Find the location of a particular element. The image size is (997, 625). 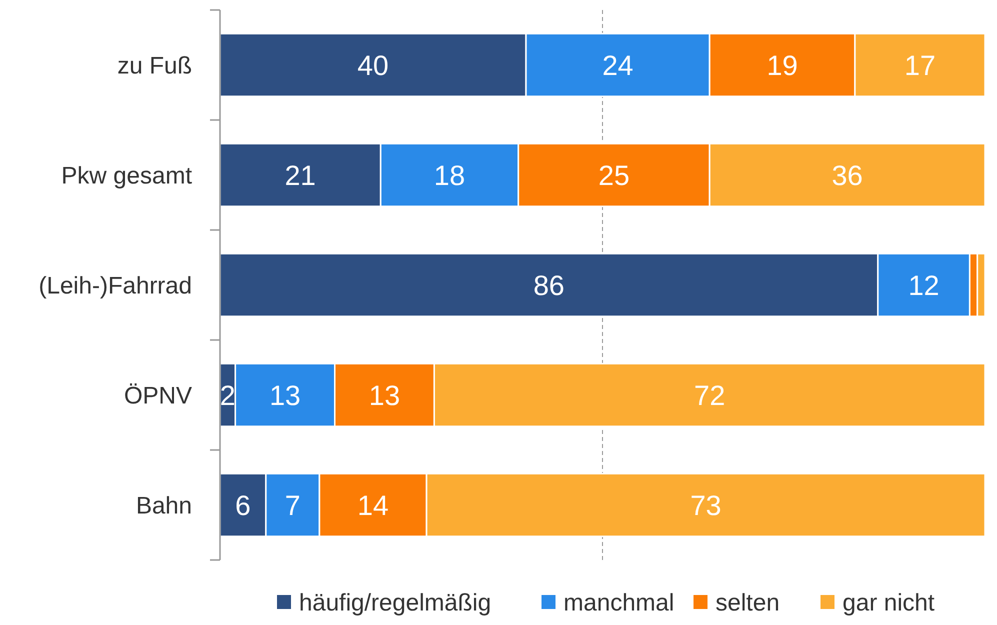

data-label: 12 is located at coordinates (924, 285).